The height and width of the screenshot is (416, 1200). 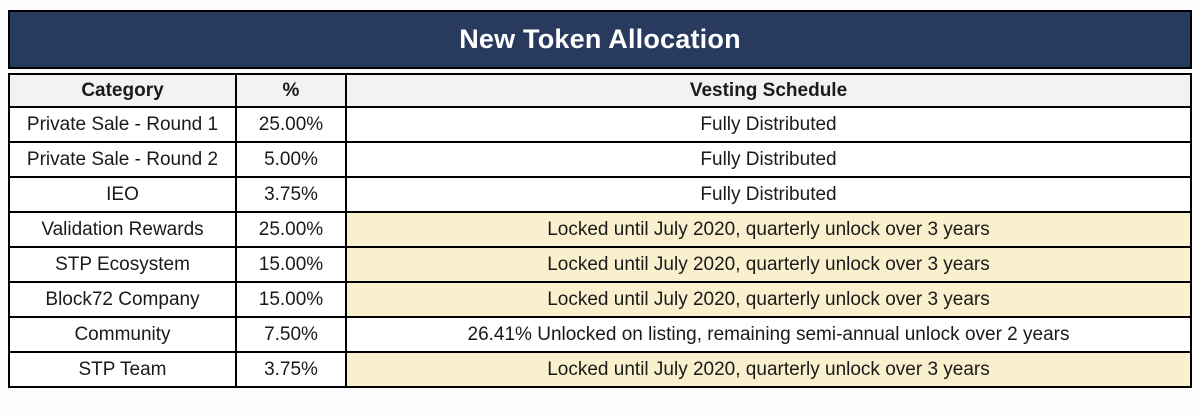 I want to click on table-row: IEO 3.75% Fully Distributed, so click(x=600, y=194).